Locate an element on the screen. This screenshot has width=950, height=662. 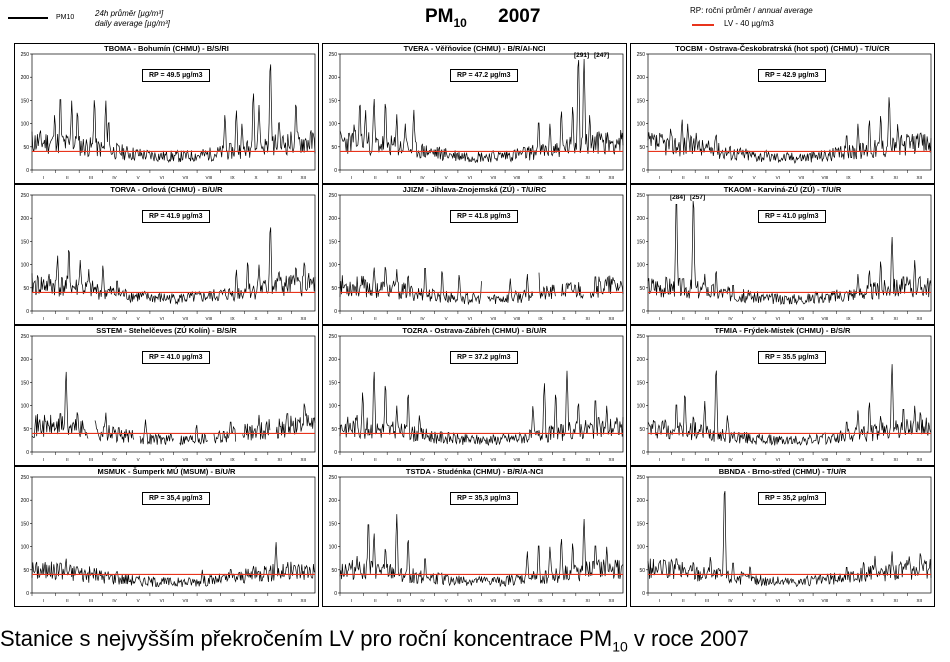
peak-annotation: [284] is located at coordinates (678, 197).